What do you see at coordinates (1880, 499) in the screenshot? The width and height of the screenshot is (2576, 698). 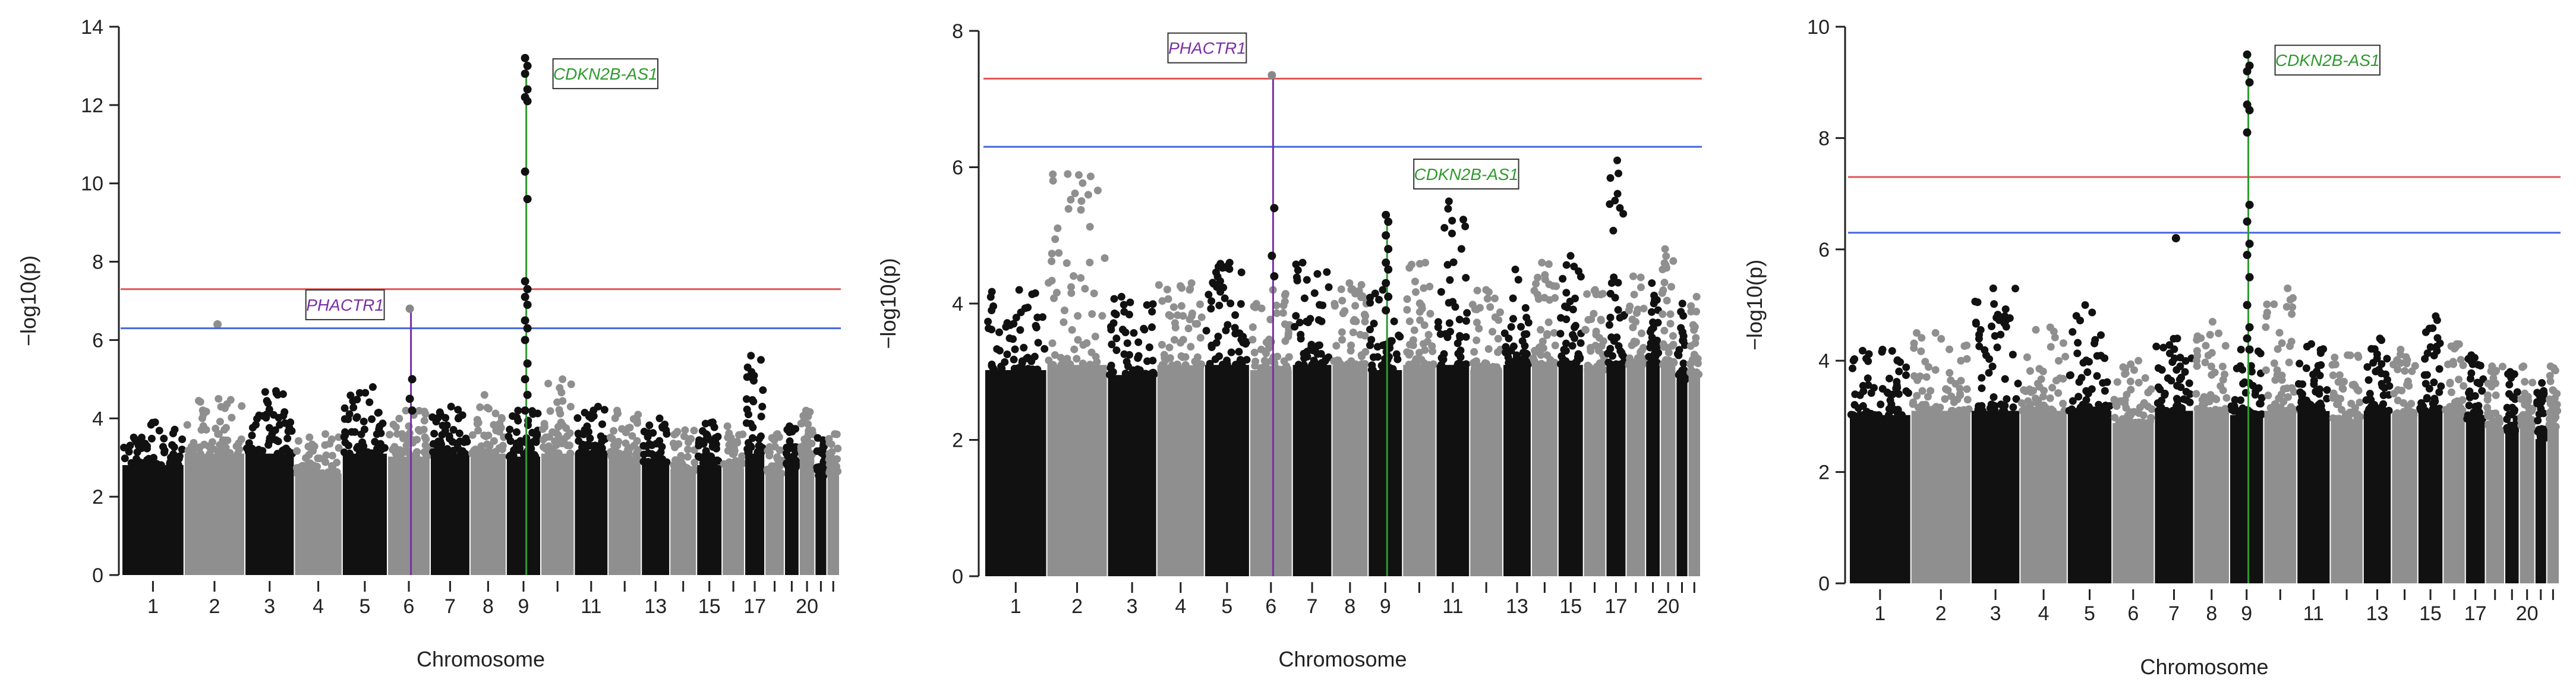 I see `chromosome-1-points` at bounding box center [1880, 499].